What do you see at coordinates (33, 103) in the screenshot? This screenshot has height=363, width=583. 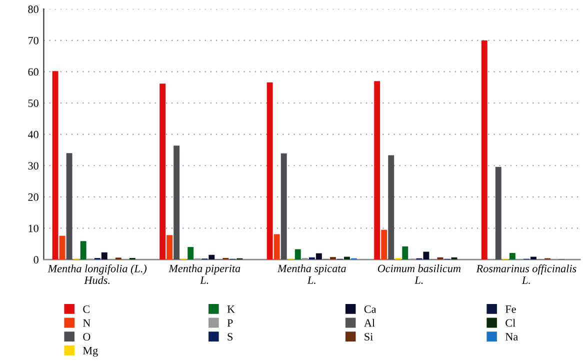 I see `y-tick-label: 50` at bounding box center [33, 103].